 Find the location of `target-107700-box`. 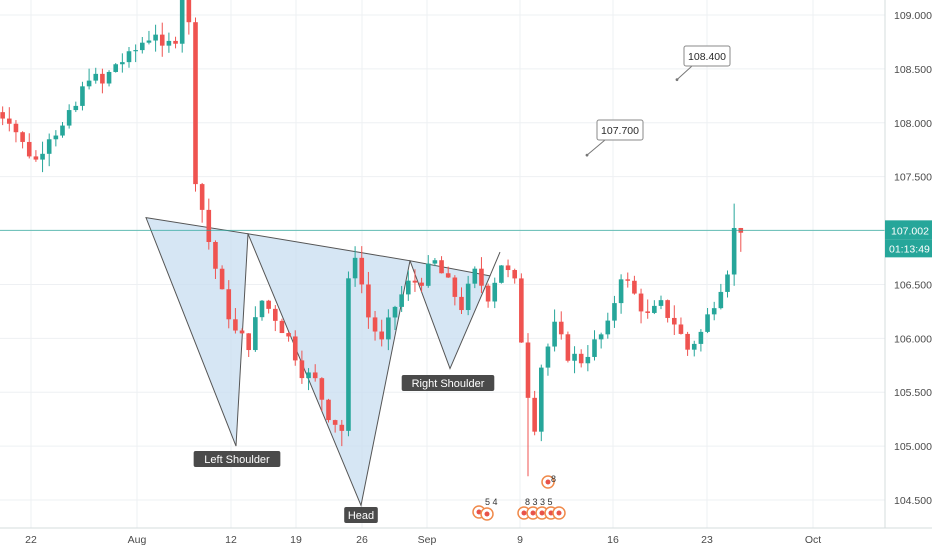

target-107700-box is located at coordinates (620, 130).